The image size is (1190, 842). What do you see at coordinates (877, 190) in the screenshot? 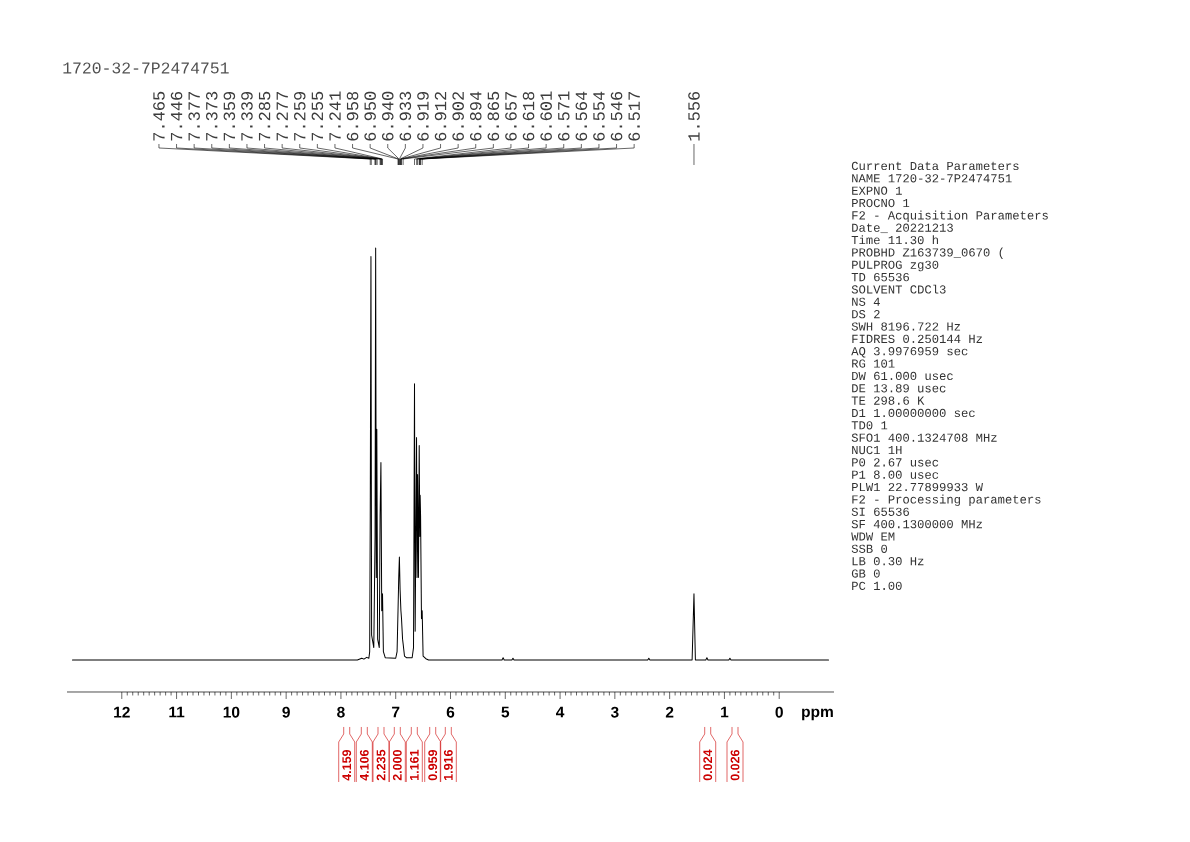
I see `text: EXPNO 1` at bounding box center [877, 190].